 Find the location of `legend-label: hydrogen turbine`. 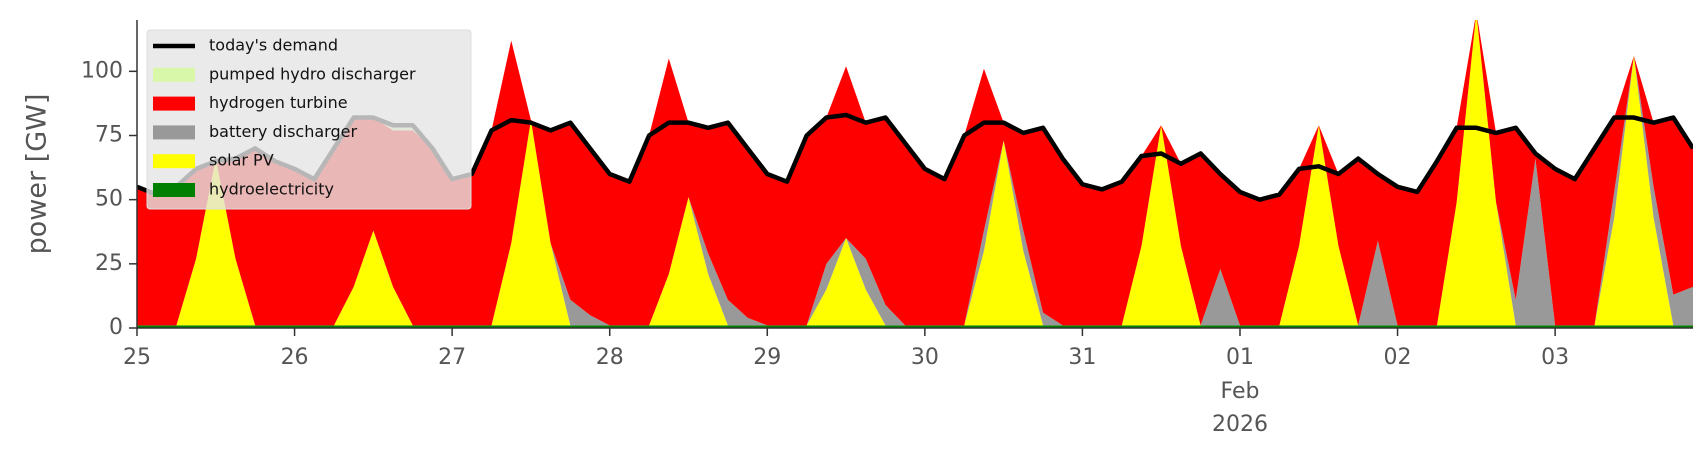

legend-label: hydrogen turbine is located at coordinates (278, 102).